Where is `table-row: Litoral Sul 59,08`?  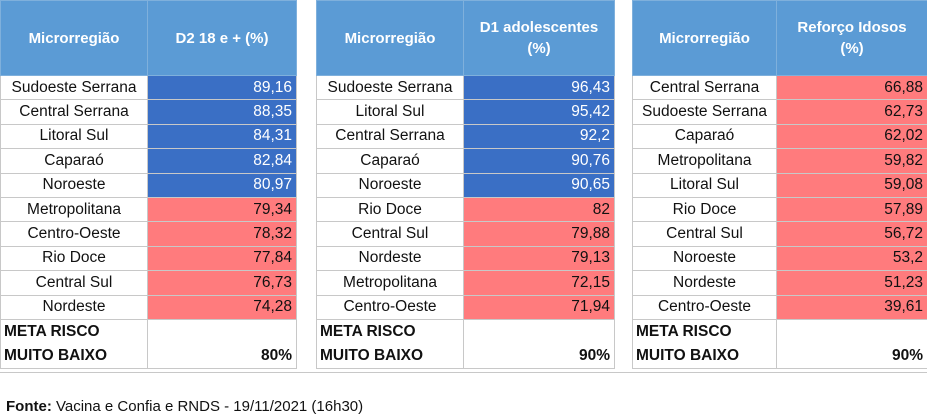 table-row: Litoral Sul 59,08 is located at coordinates (779, 185).